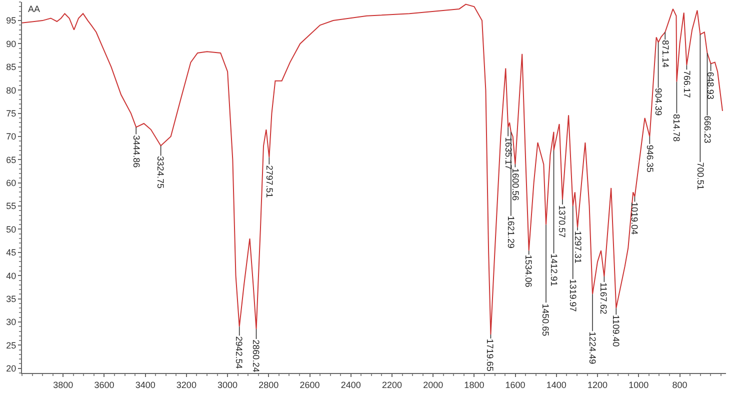  Describe the element at coordinates (392, 385) in the screenshot. I see `x-tick-label: 2200` at that location.